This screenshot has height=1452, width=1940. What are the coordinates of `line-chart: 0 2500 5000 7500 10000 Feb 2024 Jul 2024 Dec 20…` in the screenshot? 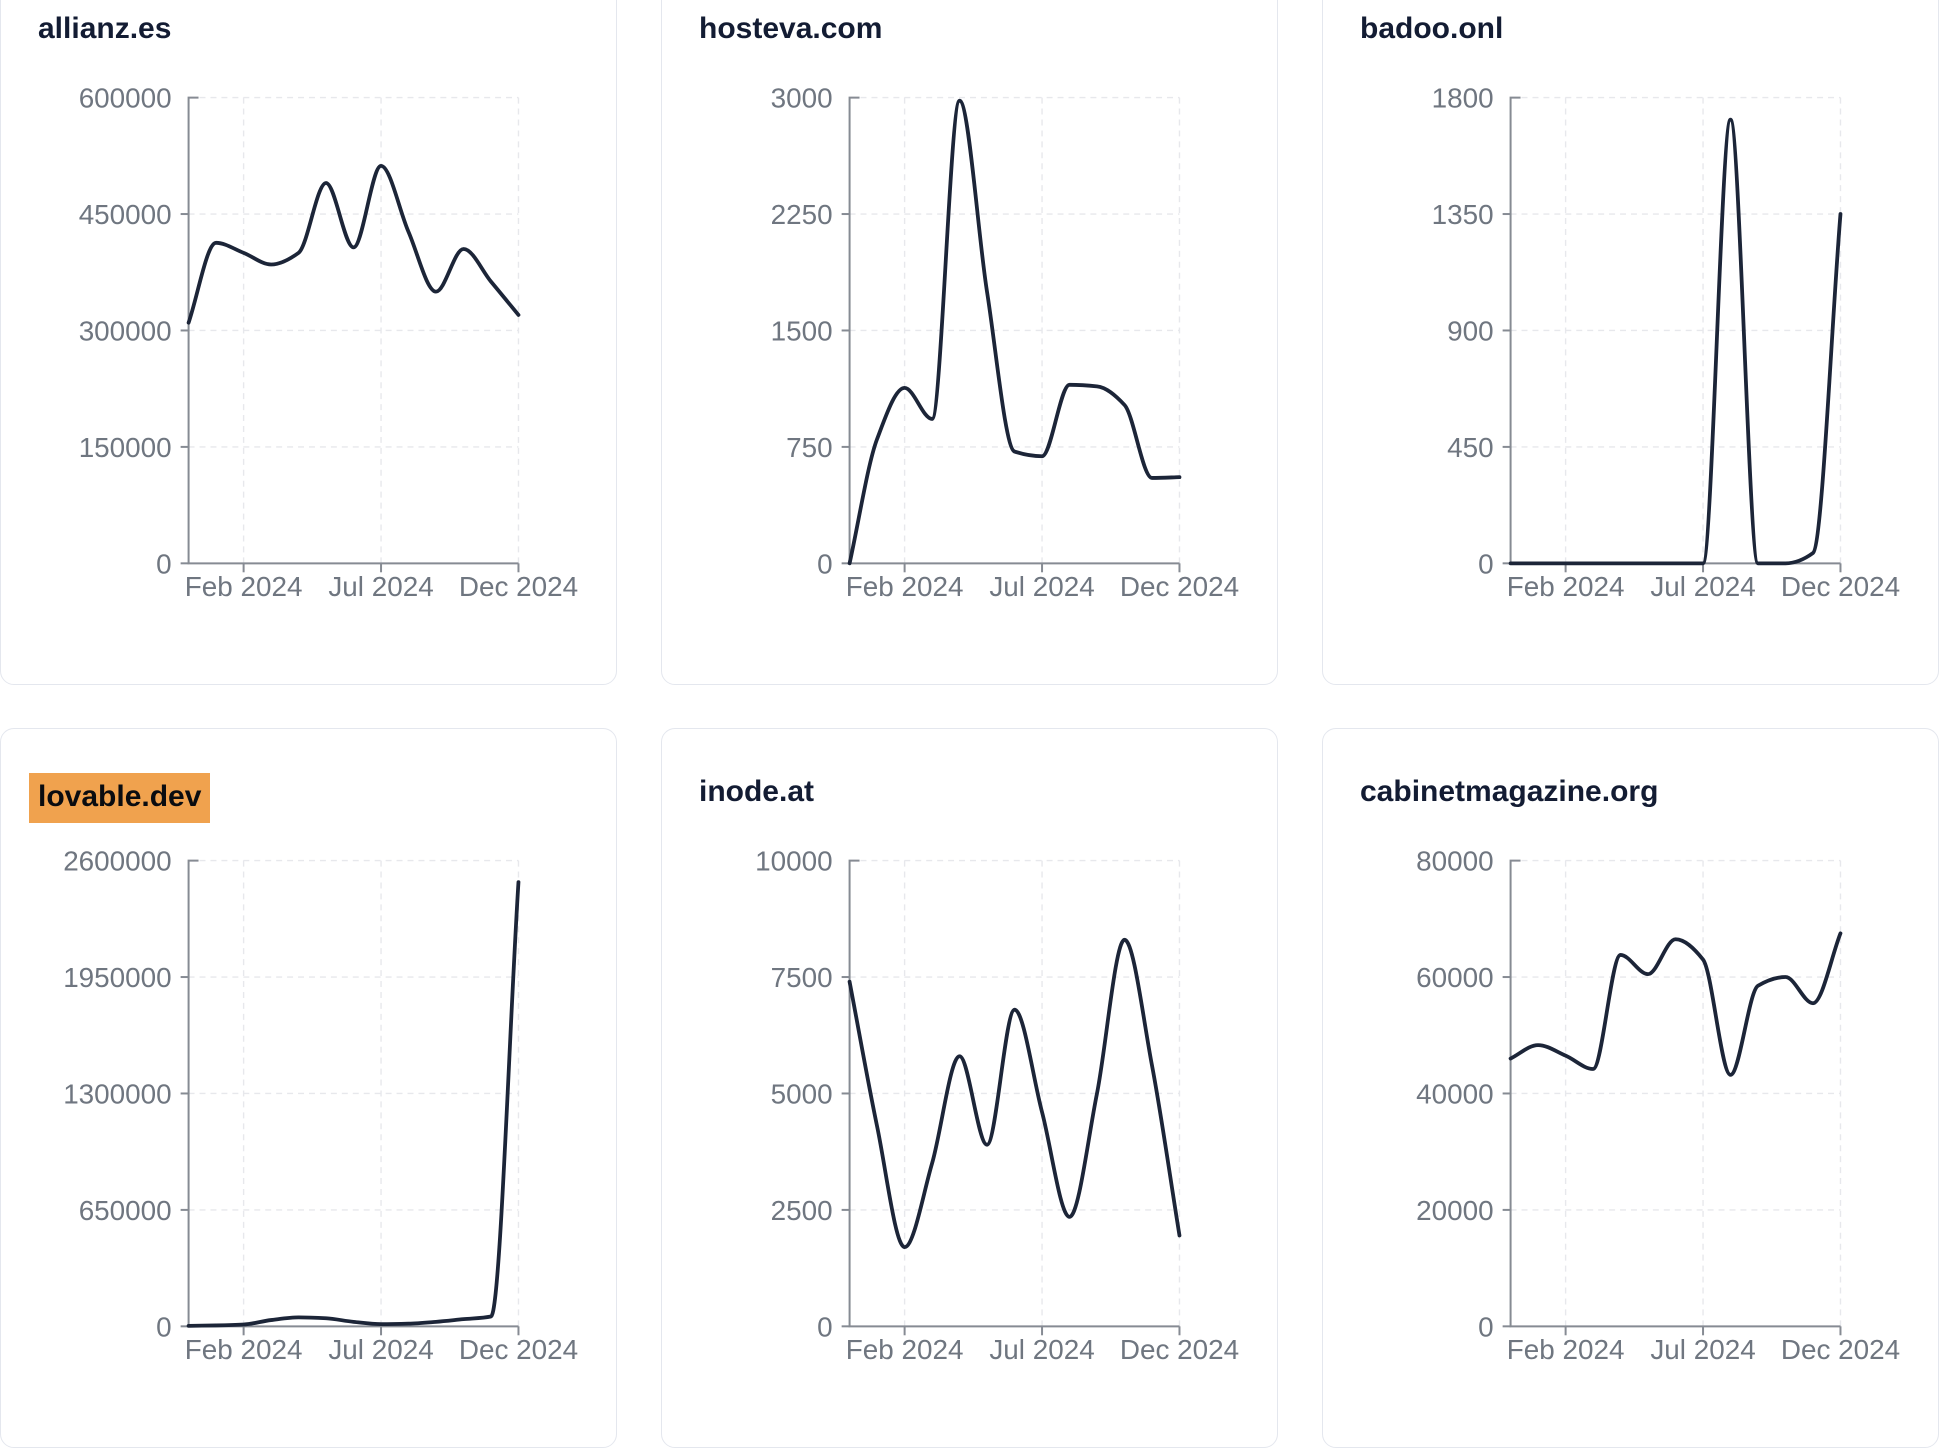 It's located at (997, 1106).